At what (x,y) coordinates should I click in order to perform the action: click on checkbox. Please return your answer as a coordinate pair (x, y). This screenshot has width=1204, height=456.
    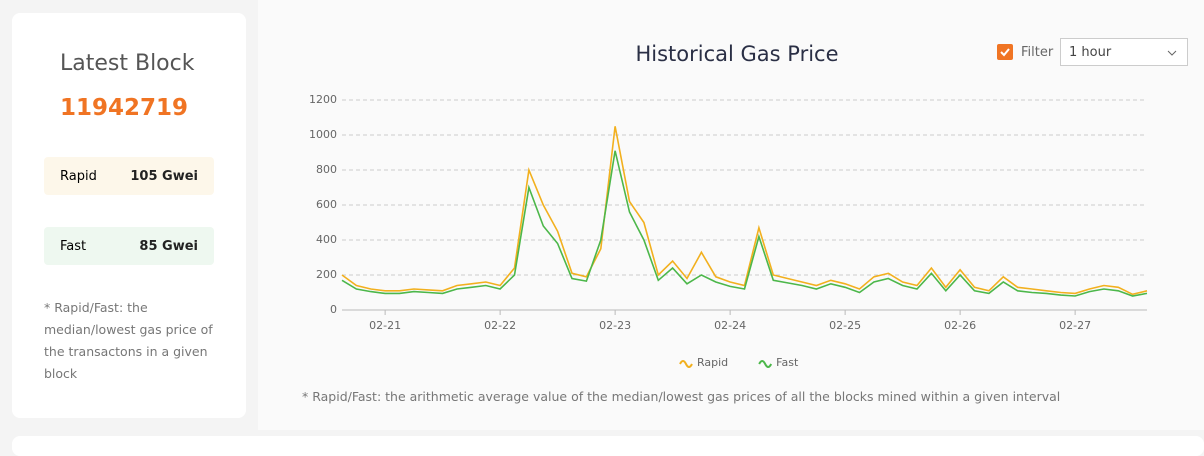
    Looking at the image, I should click on (1005, 52).